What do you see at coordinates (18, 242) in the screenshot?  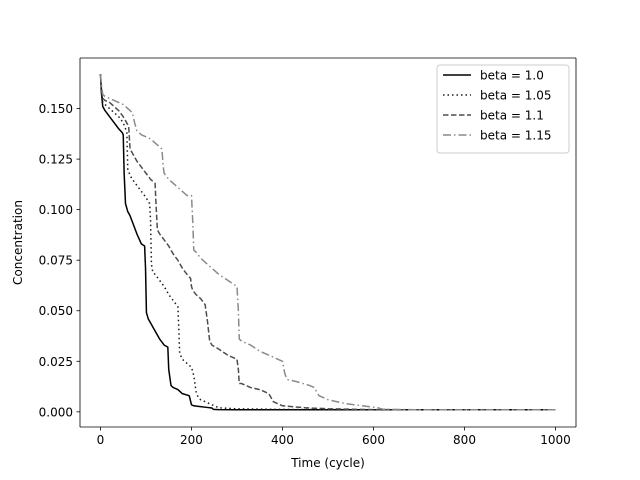 I see `y-axis-title: Concentration` at bounding box center [18, 242].